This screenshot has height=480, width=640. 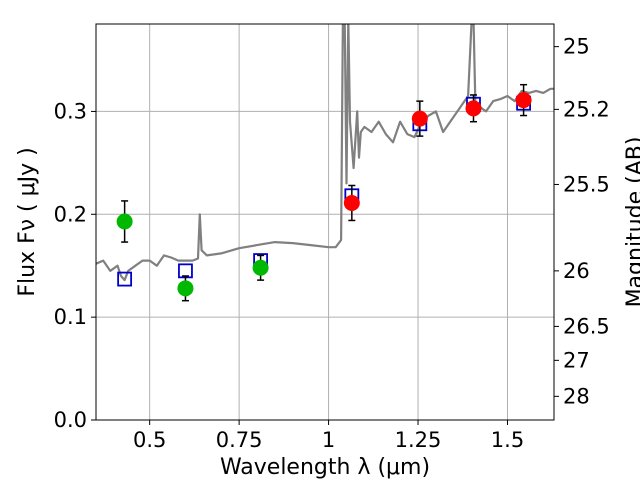 What do you see at coordinates (631, 222) in the screenshot?
I see `right-axis-label: Magnitude (AB)` at bounding box center [631, 222].